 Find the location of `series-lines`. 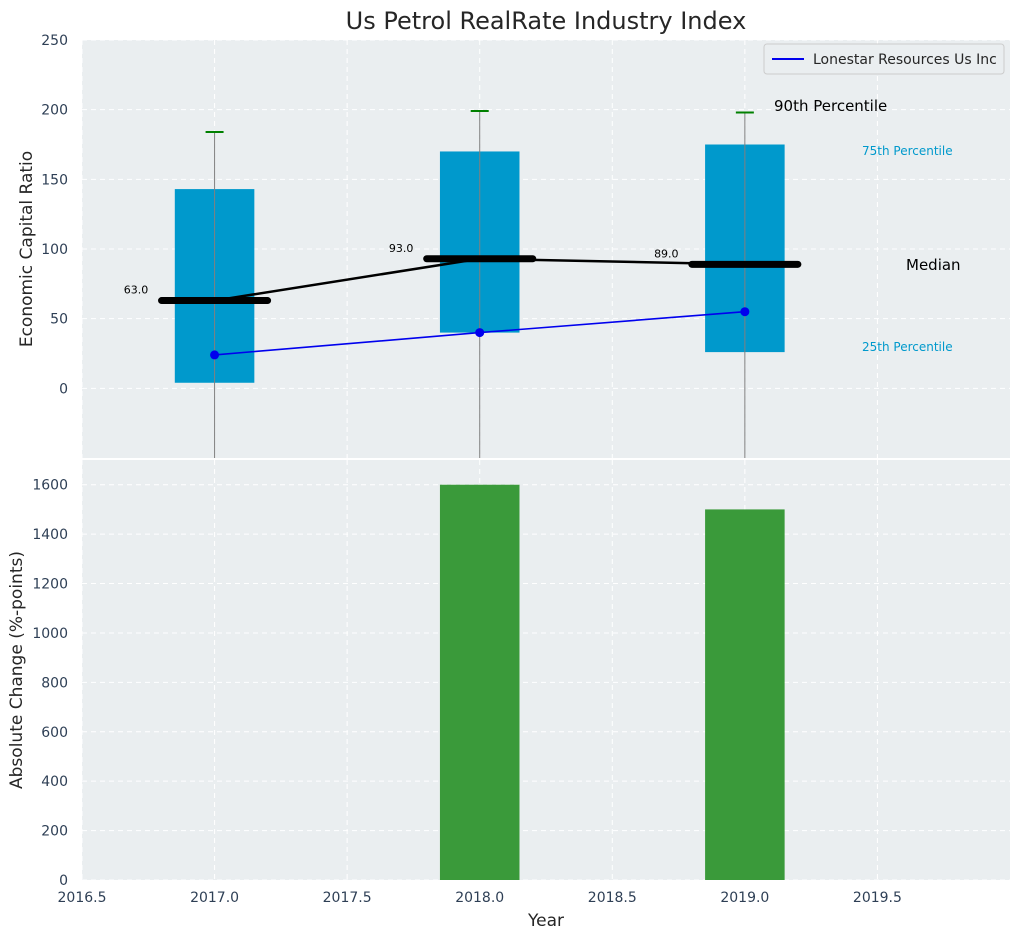

series-lines is located at coordinates (480, 308).